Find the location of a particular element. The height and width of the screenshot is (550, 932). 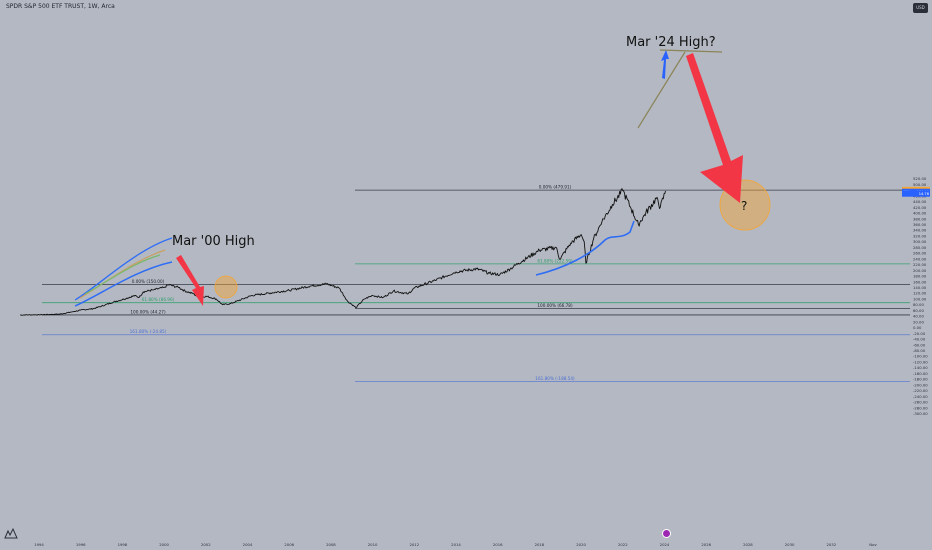

projection-curve is located at coordinates (585, 248).